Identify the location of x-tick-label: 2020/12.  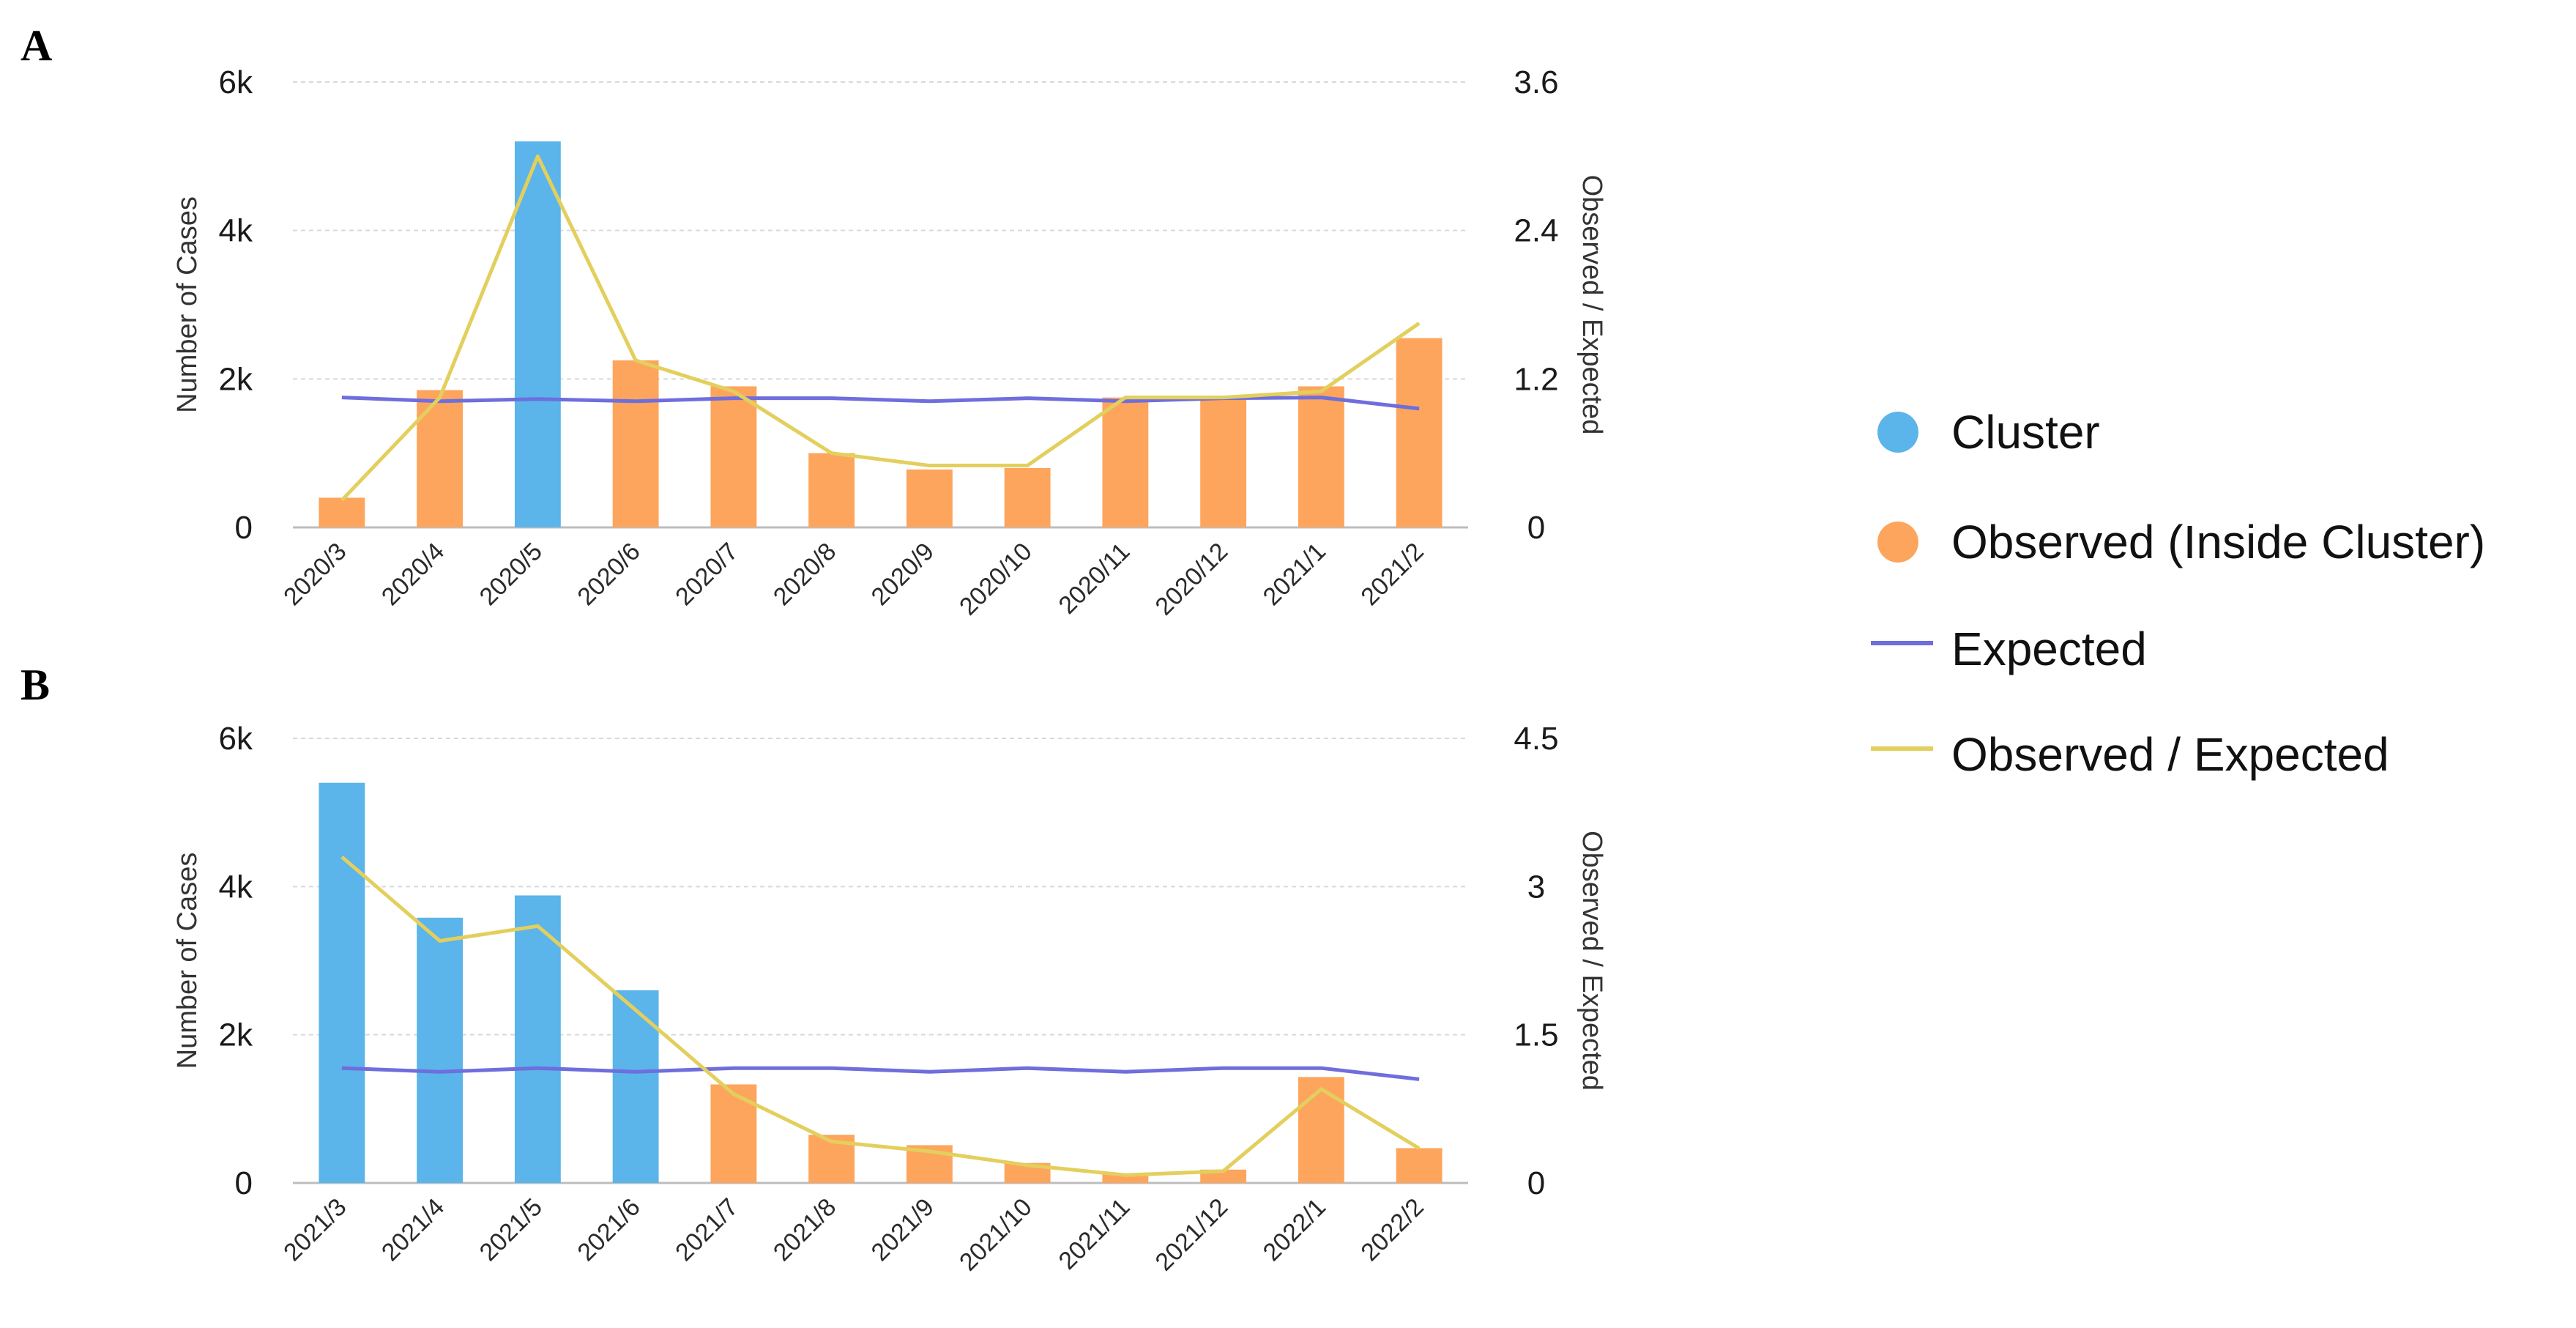
(1192, 580).